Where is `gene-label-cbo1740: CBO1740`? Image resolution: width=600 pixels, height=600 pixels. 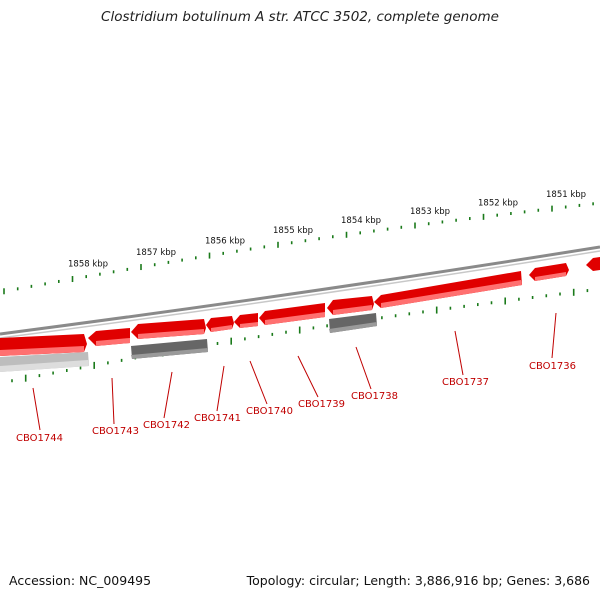
gene-label-cbo1740: CBO1740 is located at coordinates (269, 411).